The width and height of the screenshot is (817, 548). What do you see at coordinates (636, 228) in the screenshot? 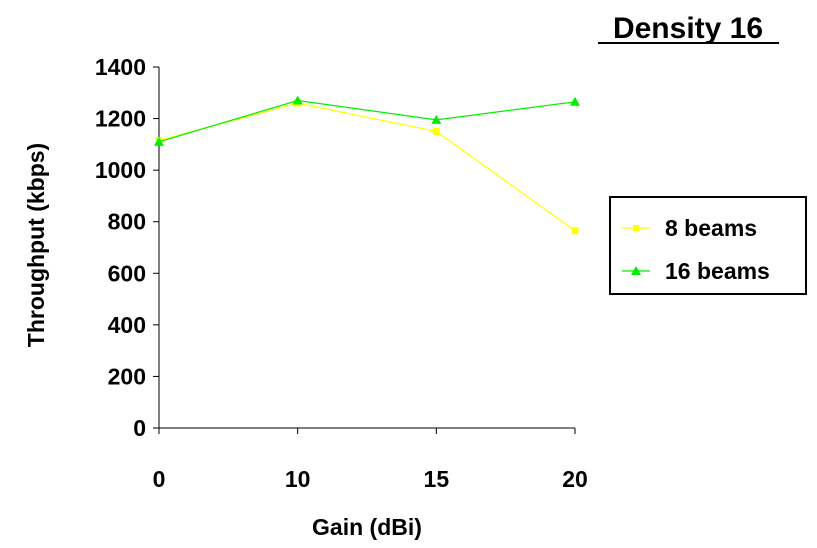
I see `legend-square-marker` at bounding box center [636, 228].